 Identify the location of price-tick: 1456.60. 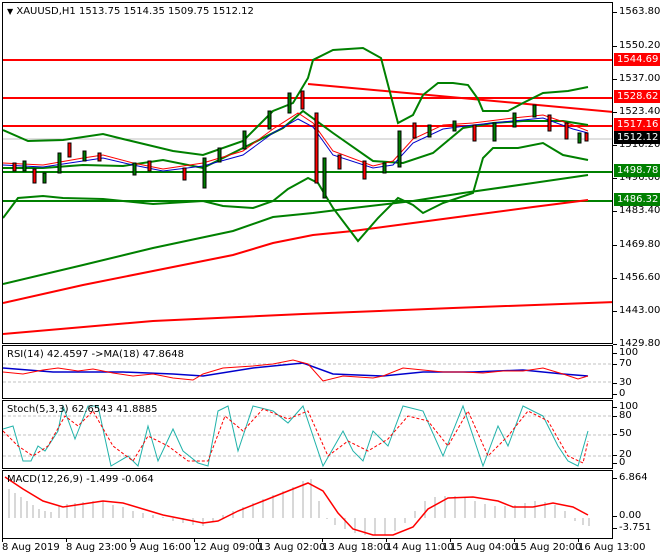
(636, 278).